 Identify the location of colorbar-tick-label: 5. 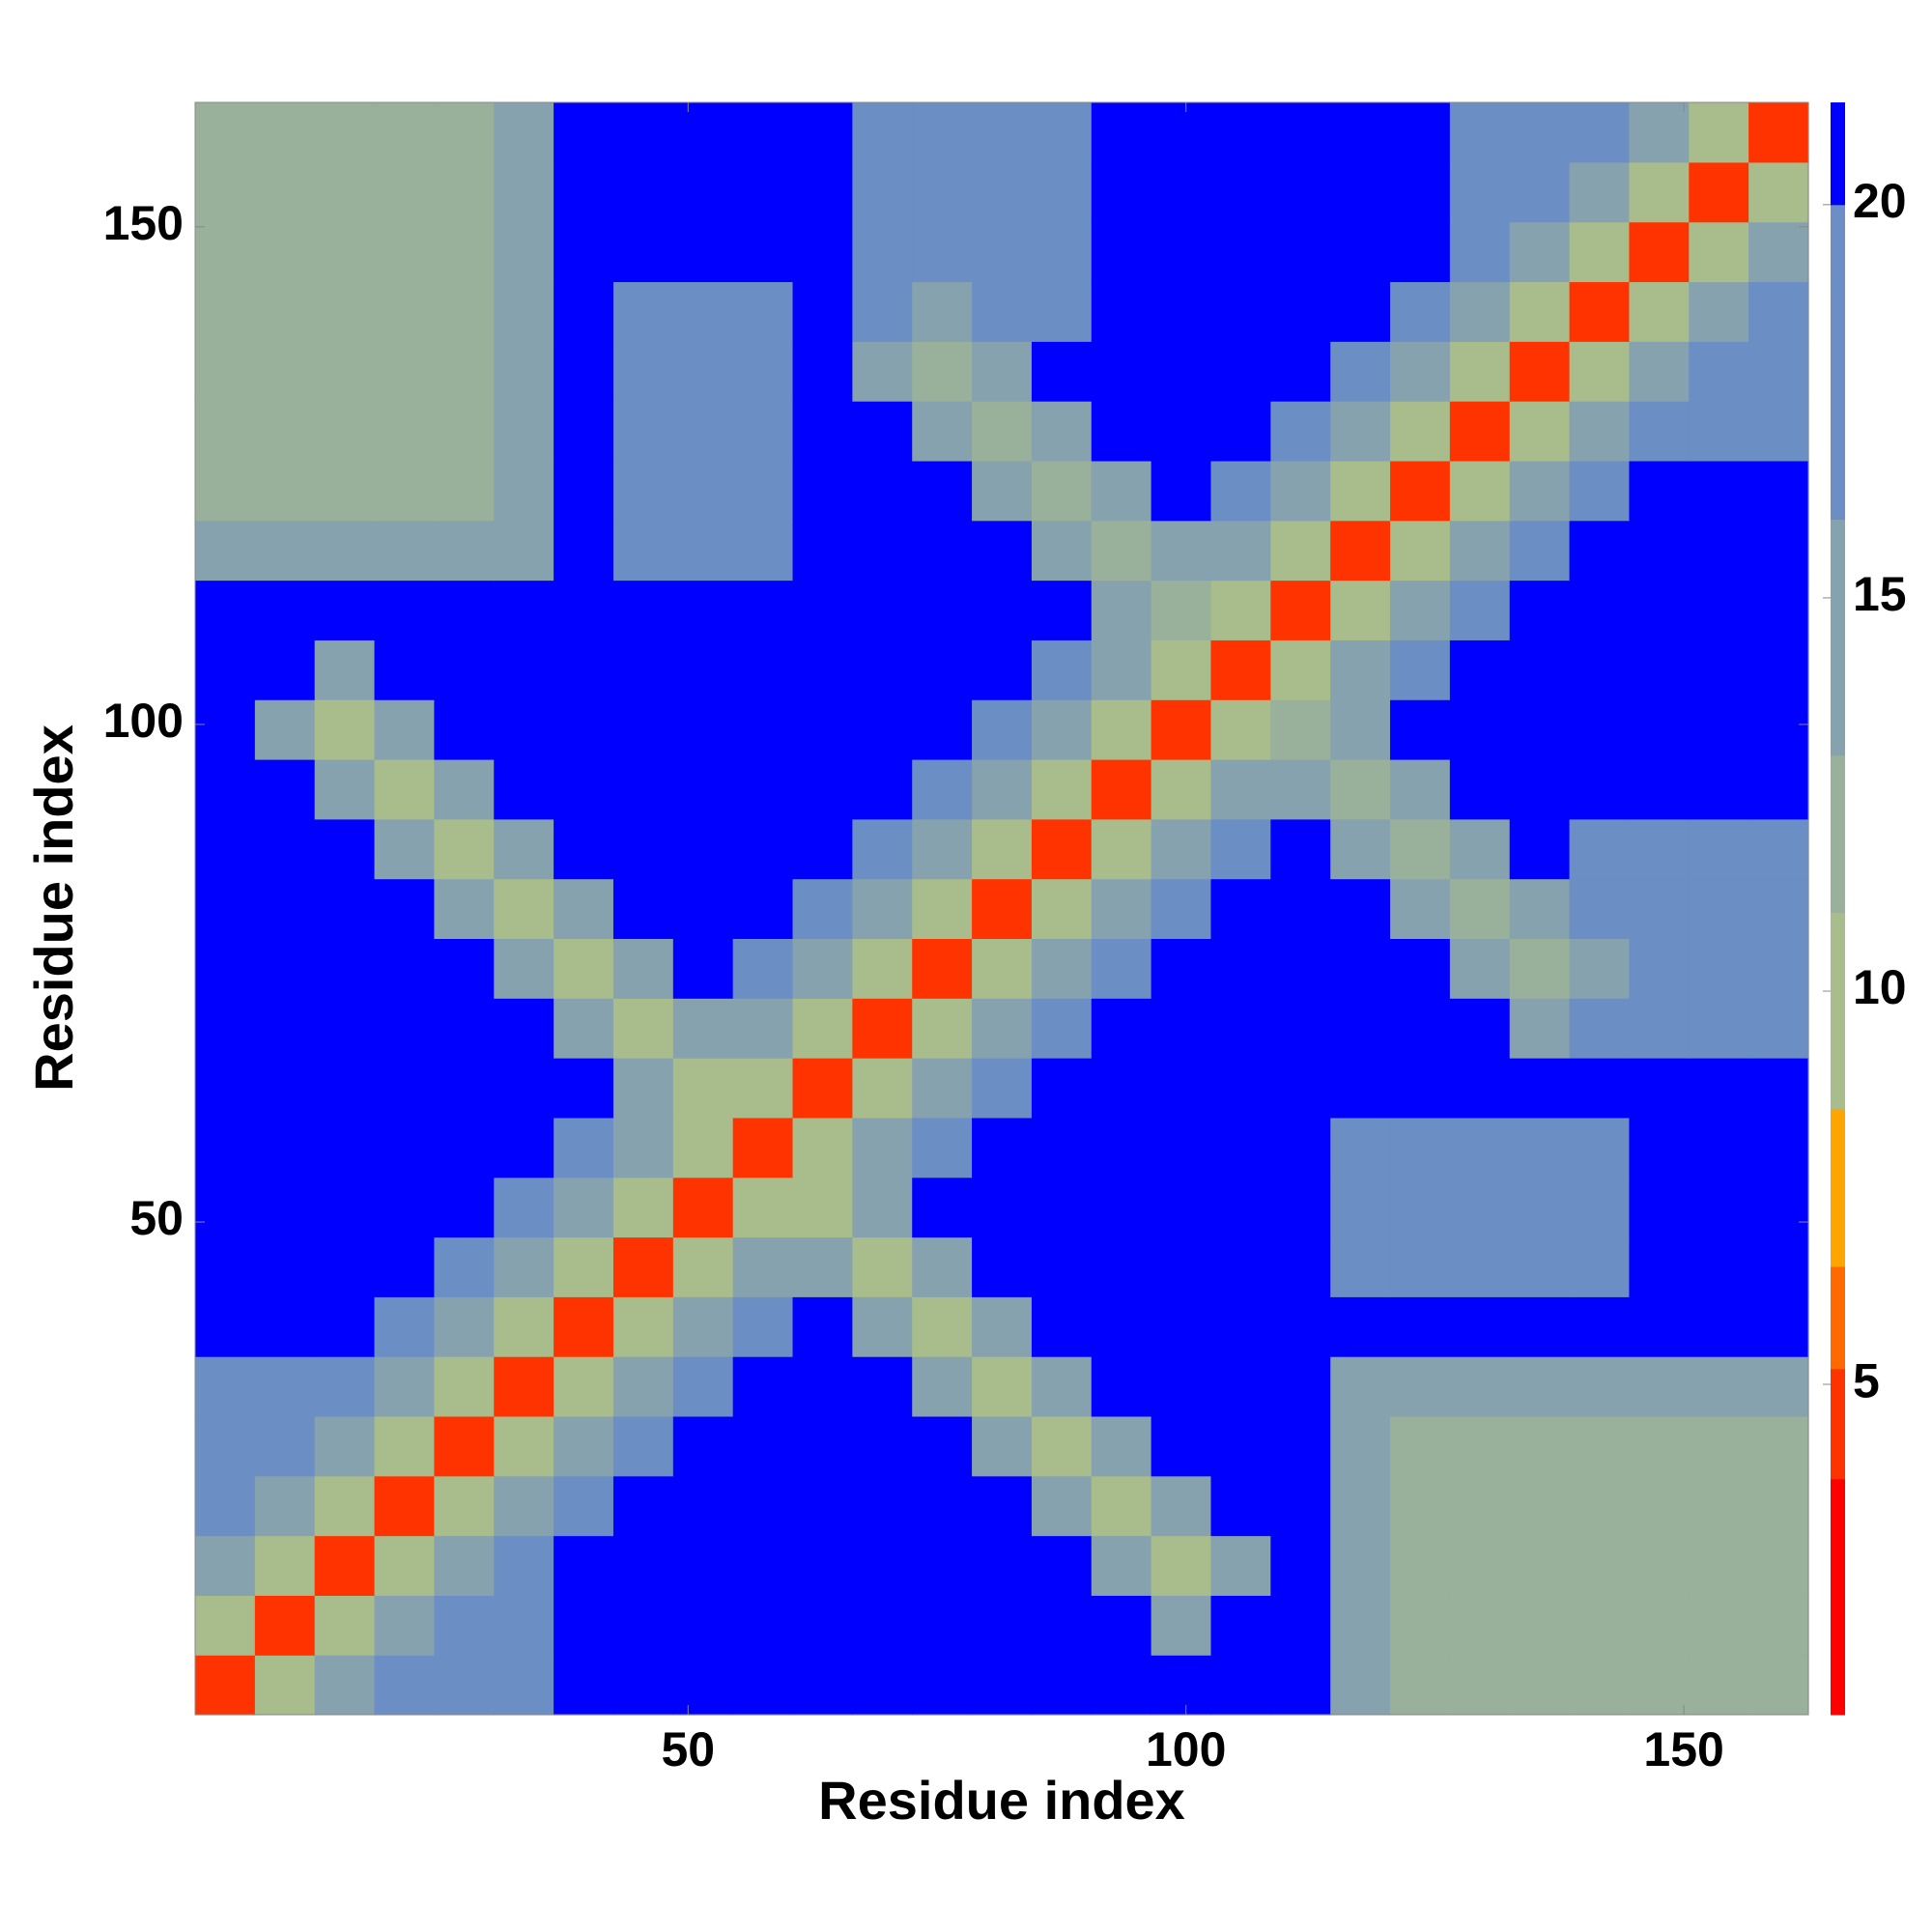
(1866, 1380).